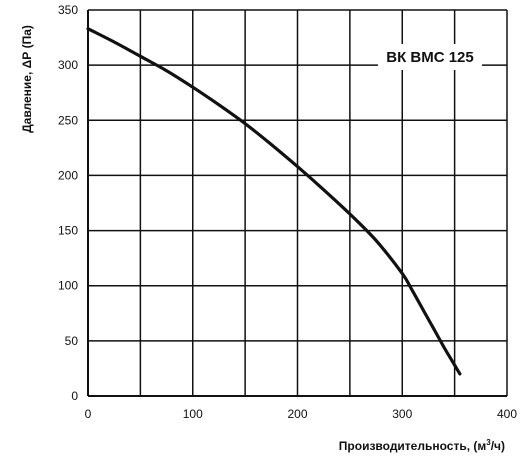 This screenshot has height=470, width=529. I want to click on y-tick-label: 50, so click(72, 341).